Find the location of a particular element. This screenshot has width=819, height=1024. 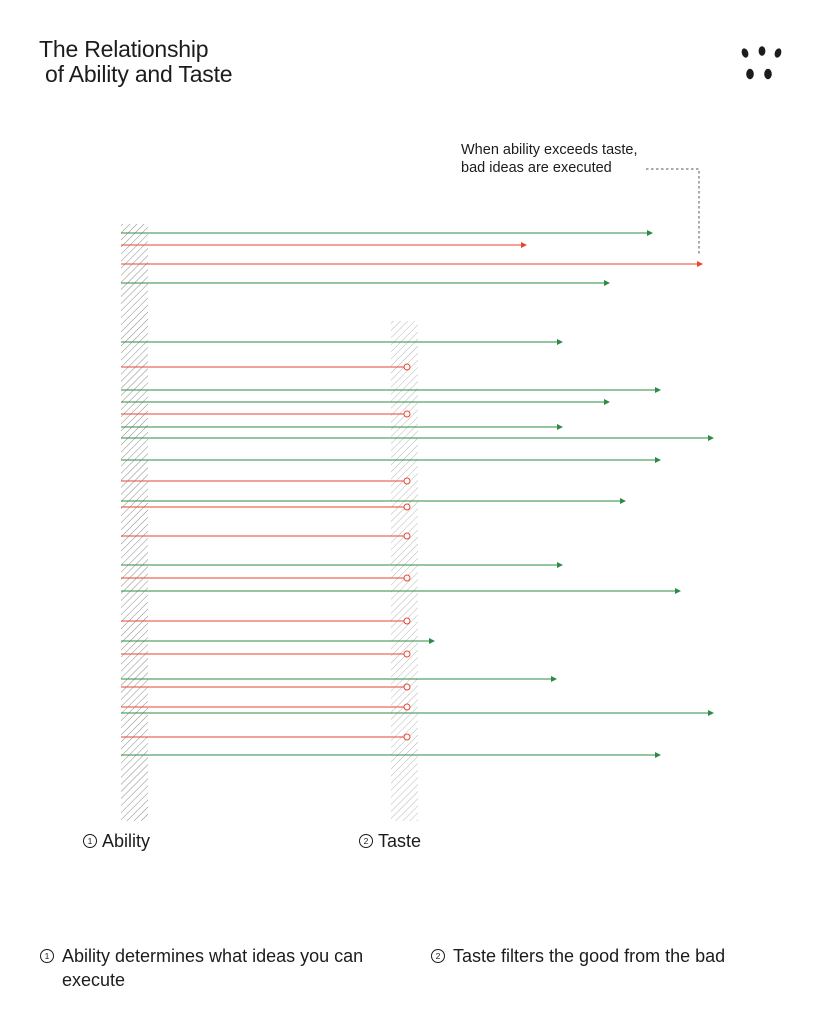

four-dots-logo-icon is located at coordinates (761, 63).